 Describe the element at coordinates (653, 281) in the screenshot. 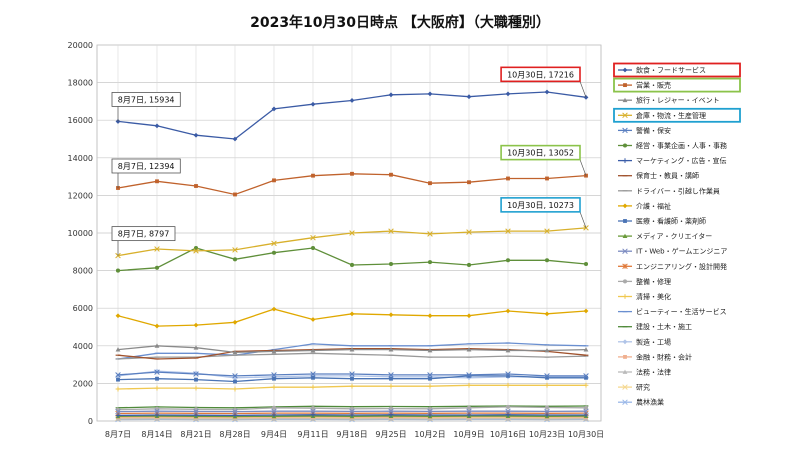

I see `legend-label: 整備・修理` at that location.